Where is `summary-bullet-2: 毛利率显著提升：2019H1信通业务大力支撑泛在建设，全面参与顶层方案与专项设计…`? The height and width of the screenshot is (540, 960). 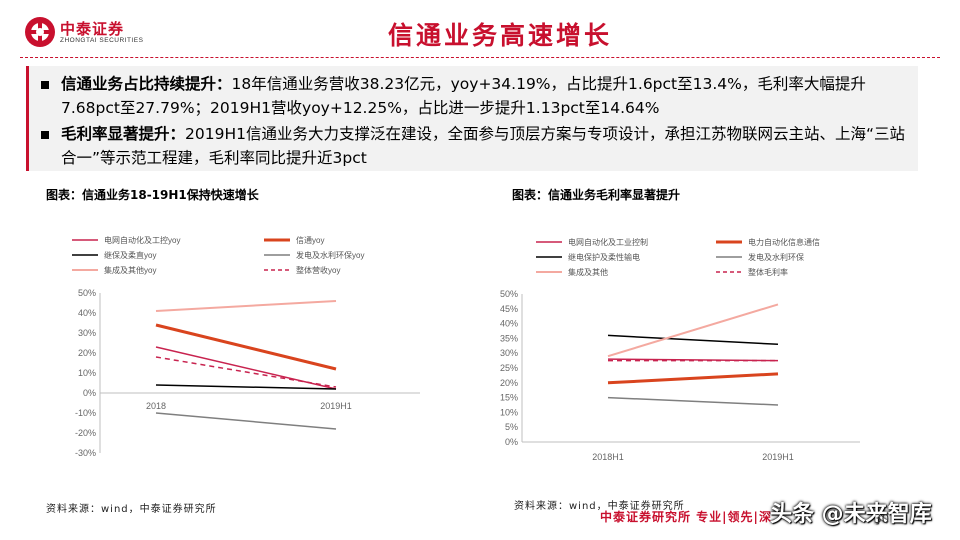 summary-bullet-2: 毛利率显著提升：2019H1信通业务大力支撑泛在建设，全面参与顶层方案与专项设计… is located at coordinates (473, 146).